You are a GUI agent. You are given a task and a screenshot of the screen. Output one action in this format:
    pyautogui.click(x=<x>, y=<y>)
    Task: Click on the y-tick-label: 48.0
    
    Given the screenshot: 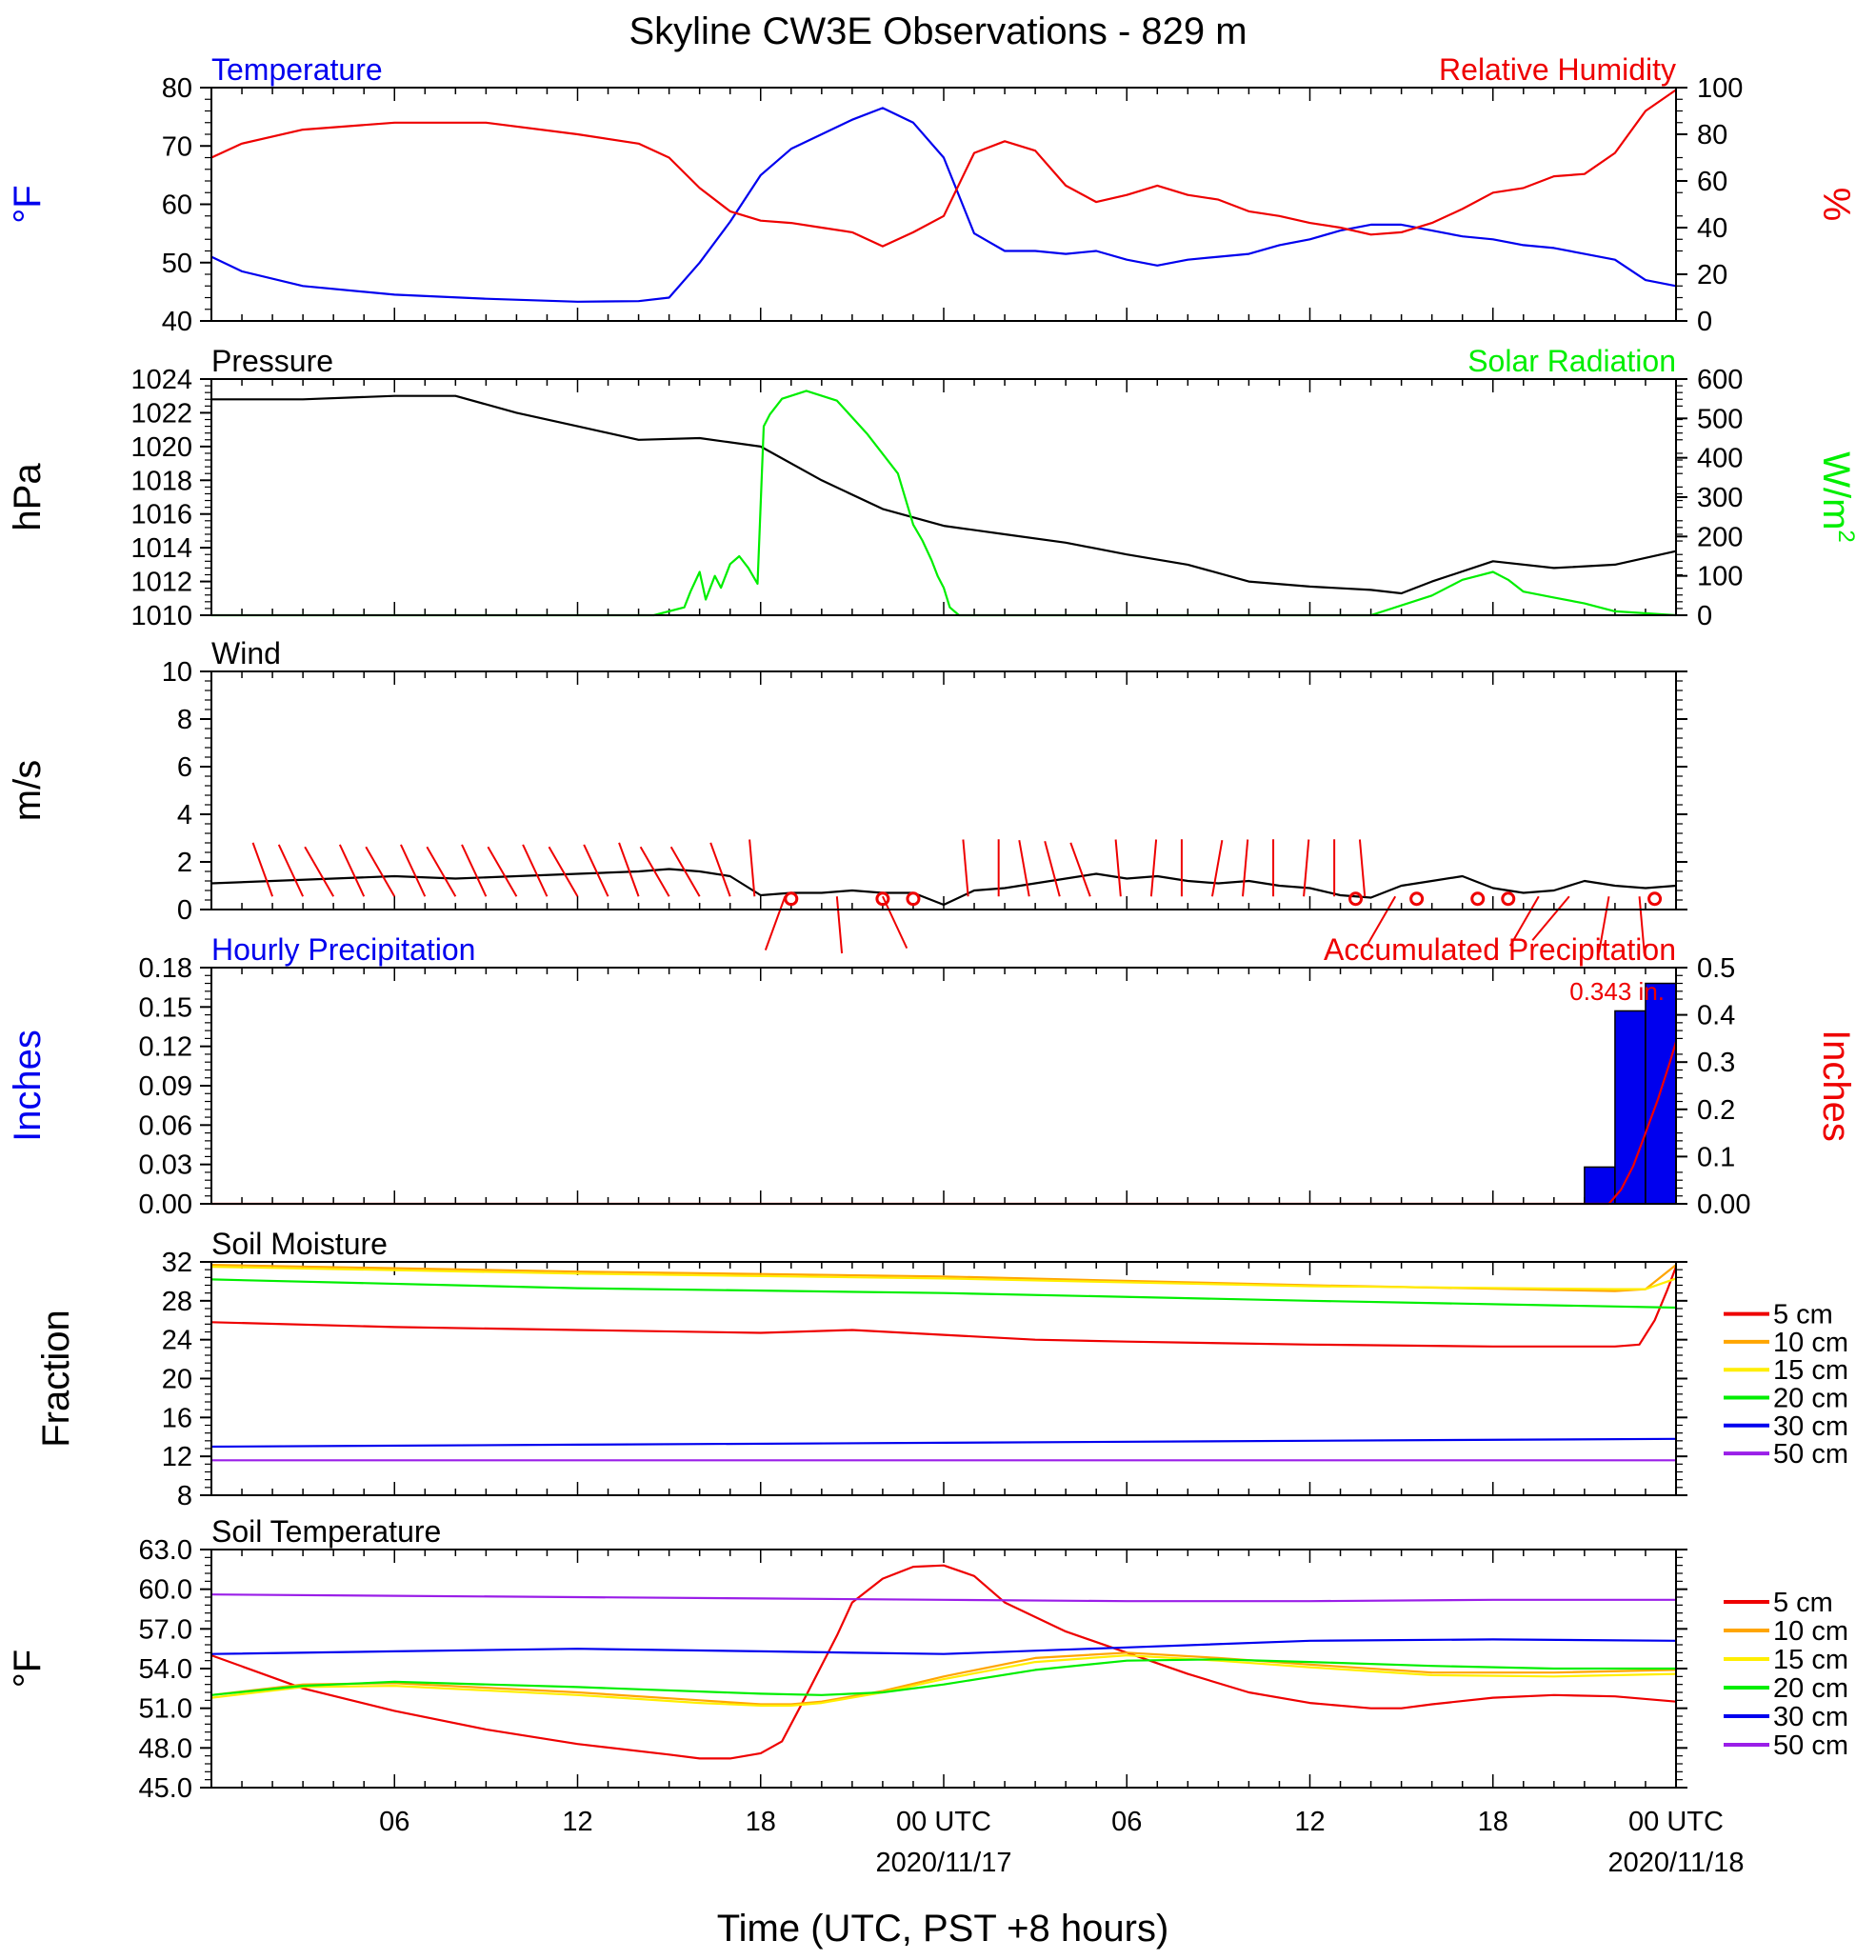 What is the action you would take?
    pyautogui.click(x=165, y=1748)
    